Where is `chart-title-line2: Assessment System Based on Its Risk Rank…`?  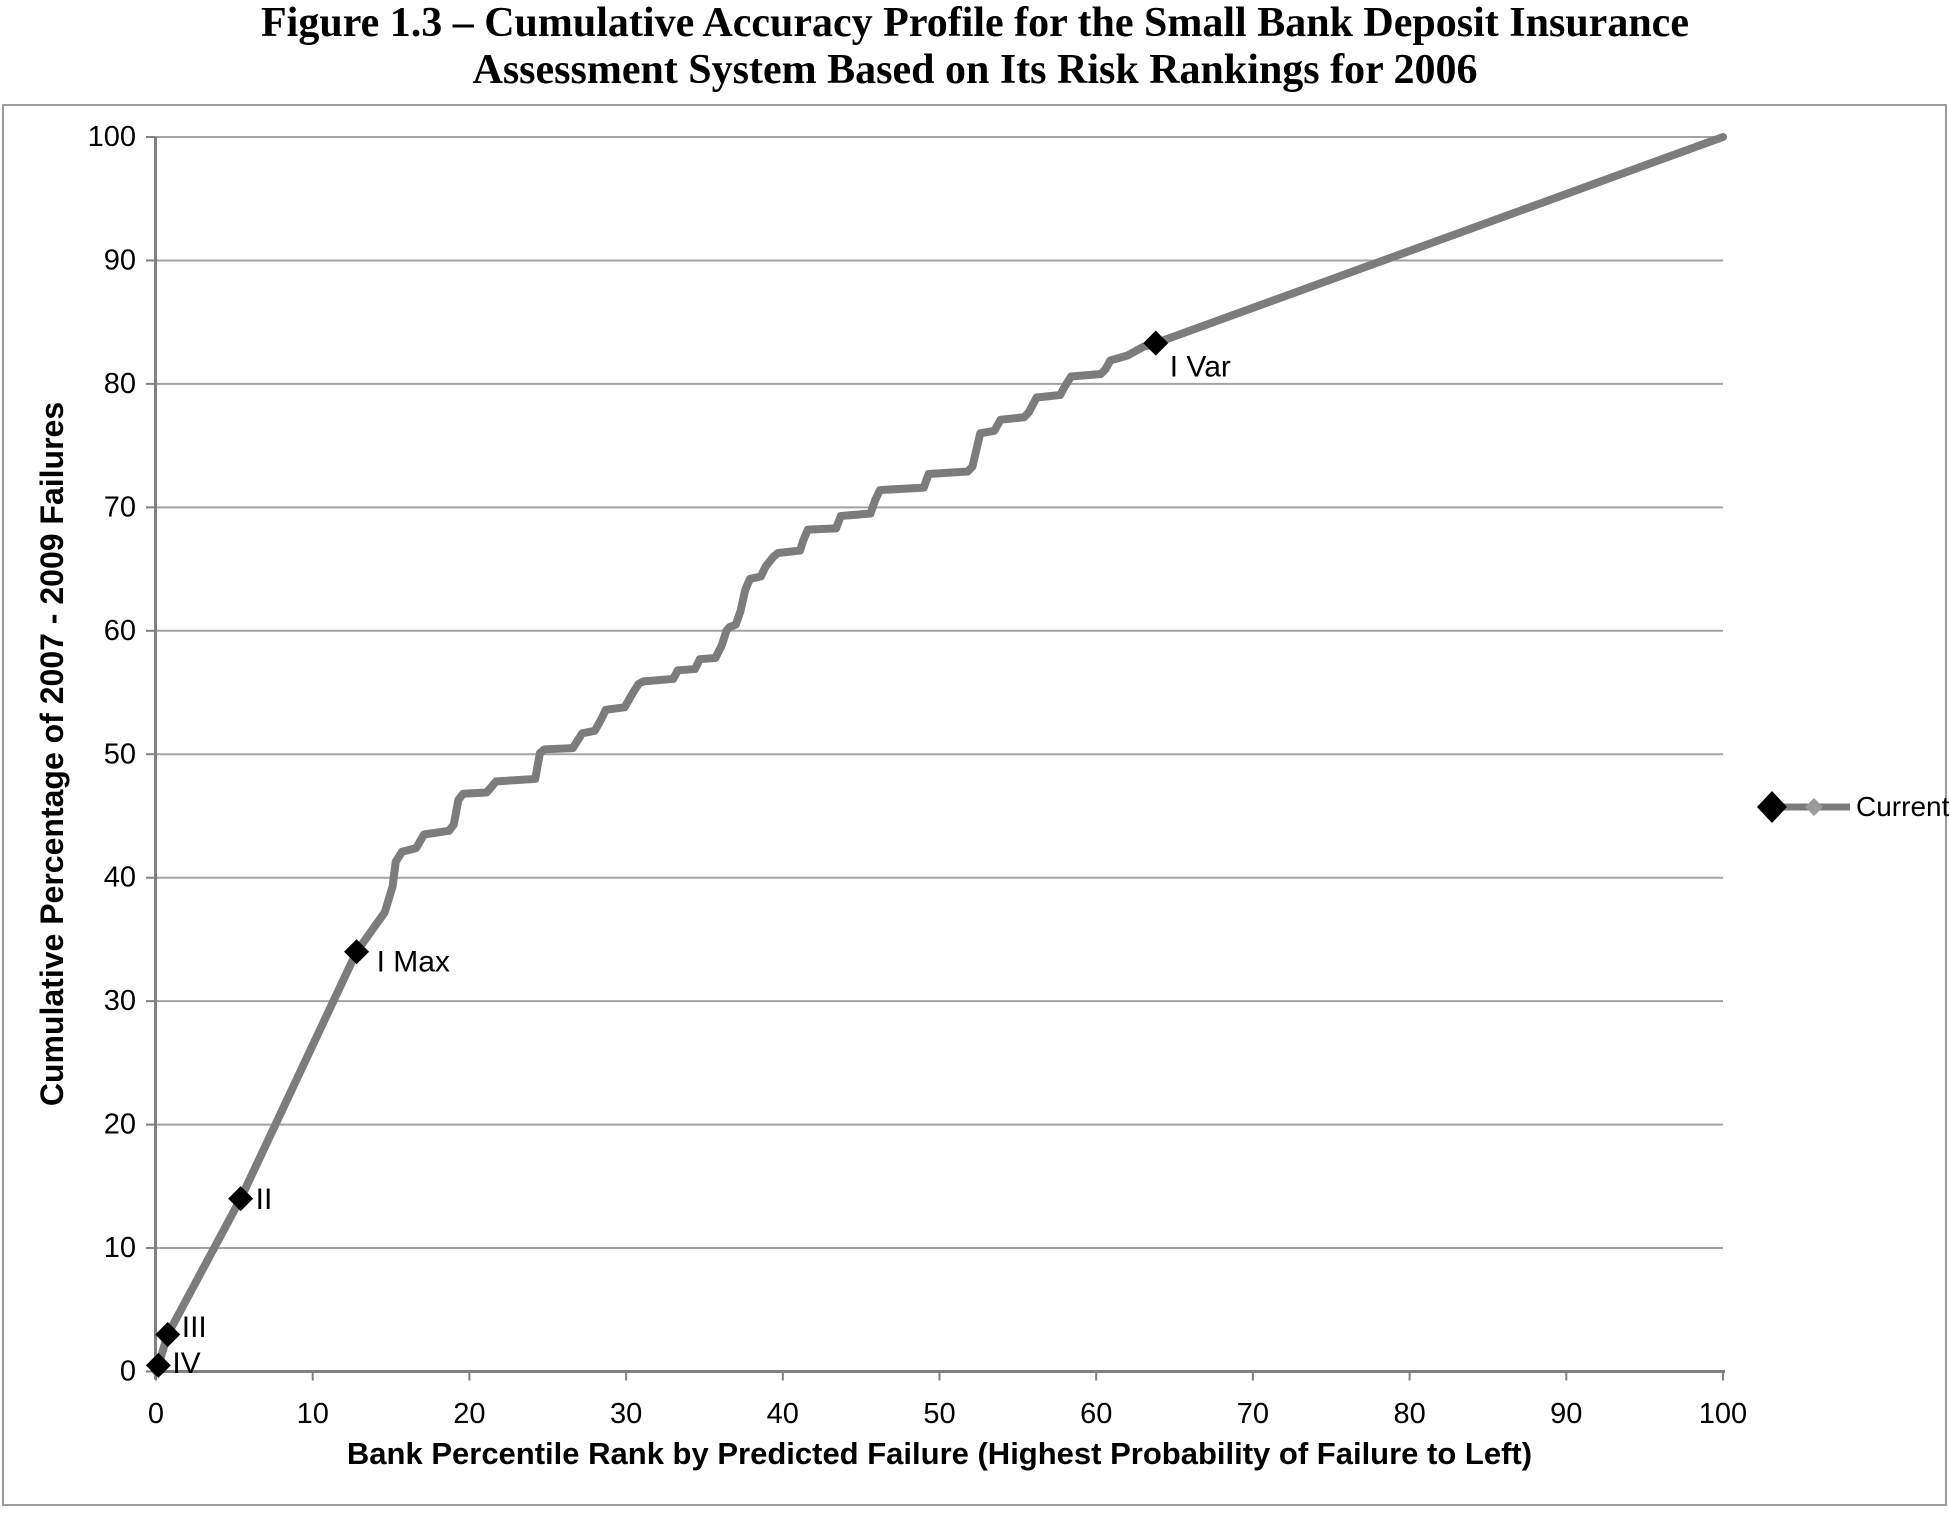
chart-title-line2: Assessment System Based on Its Risk Rank… is located at coordinates (975, 70).